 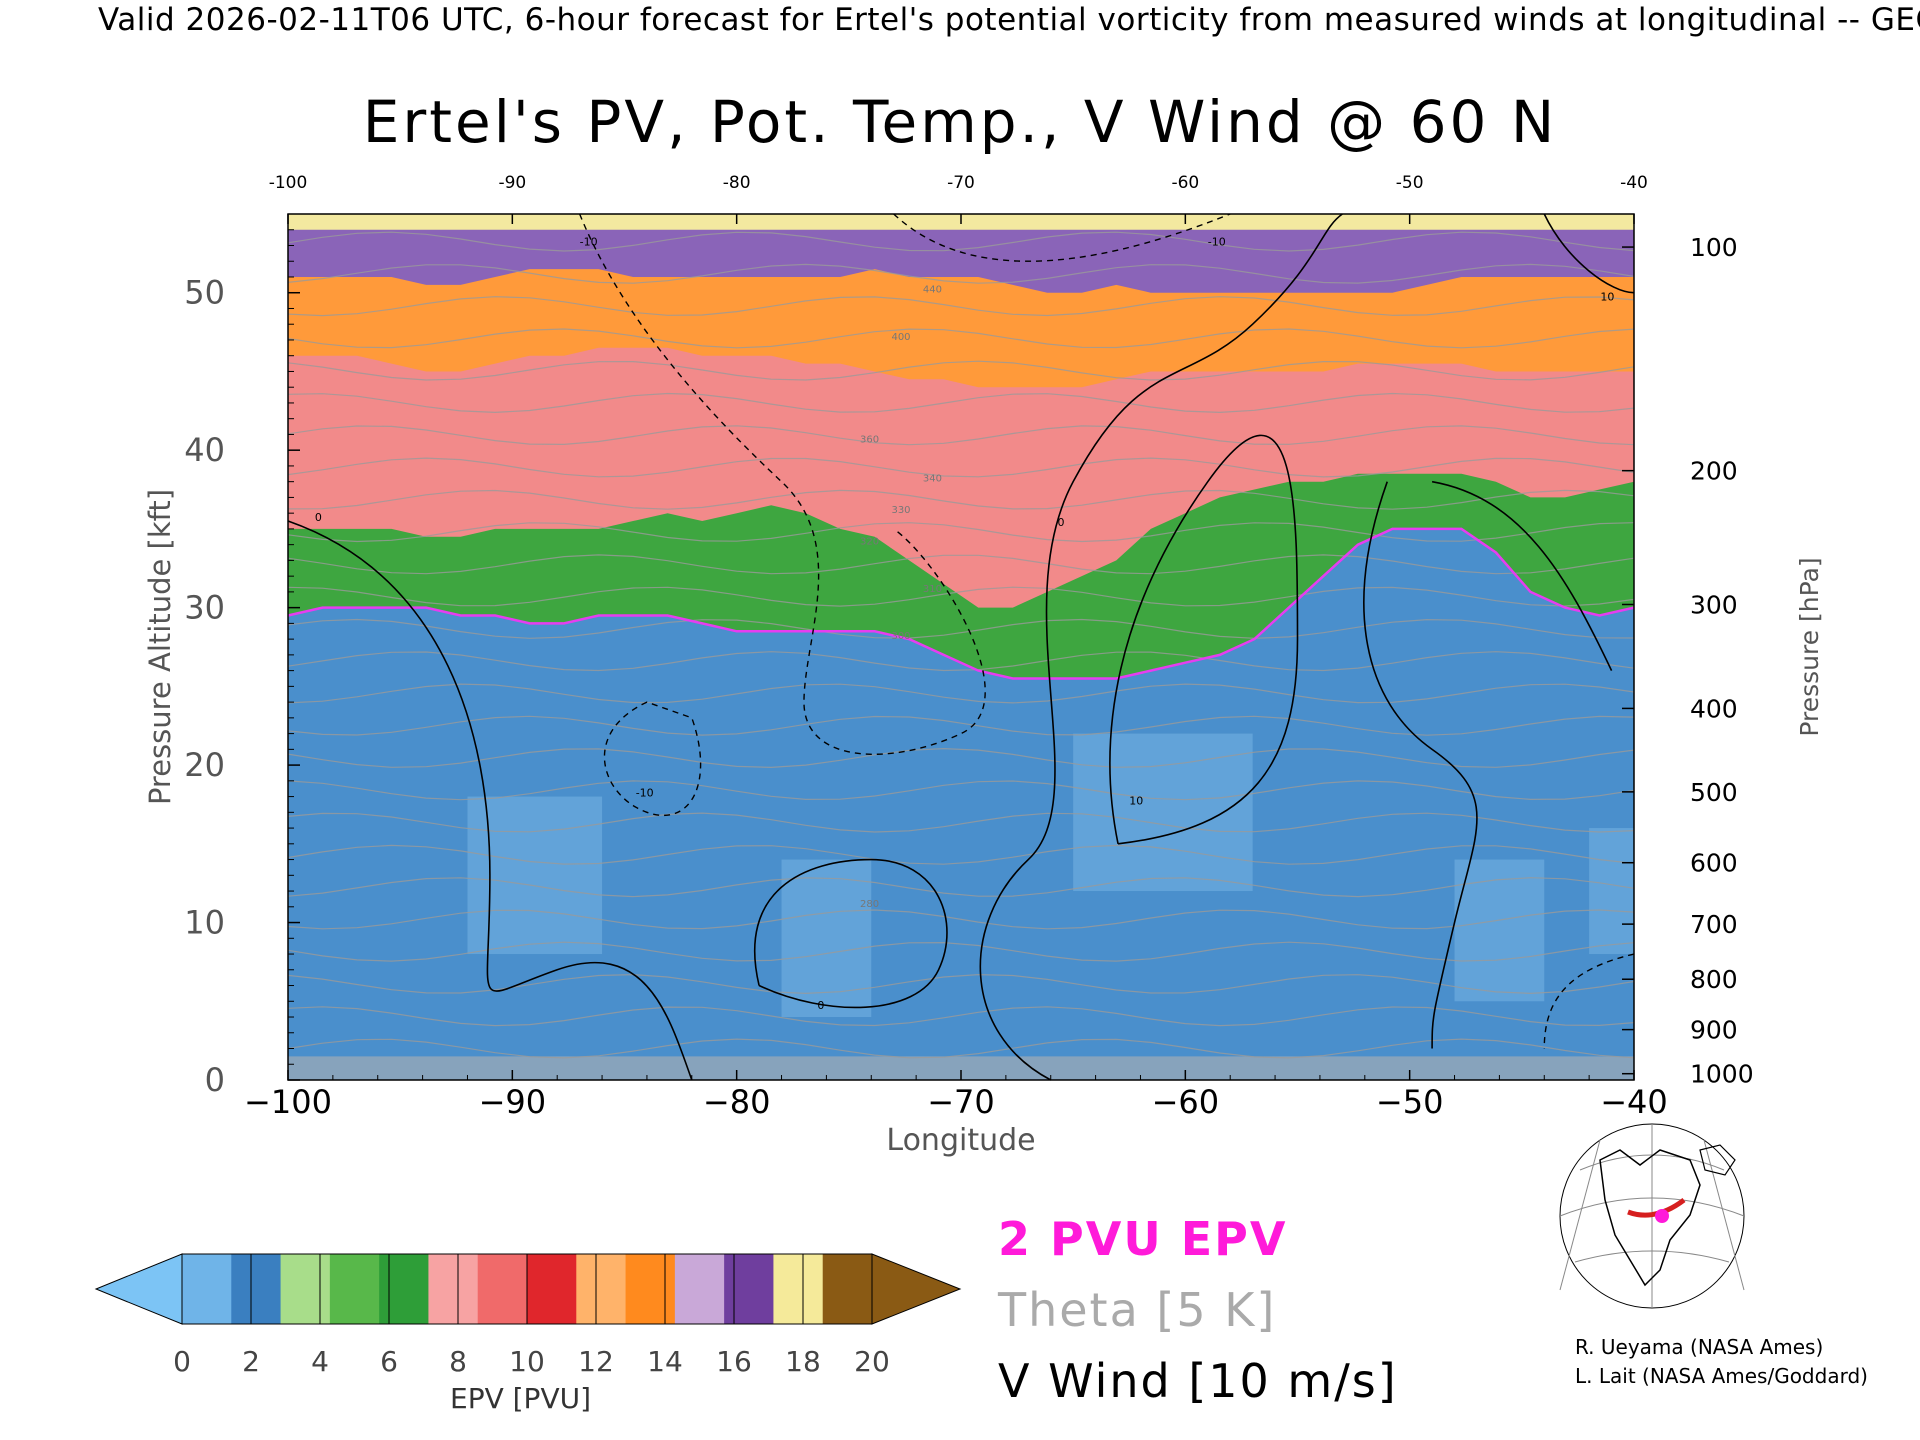 What do you see at coordinates (900, 510) in the screenshot?
I see `theta-contour-label: 330` at bounding box center [900, 510].